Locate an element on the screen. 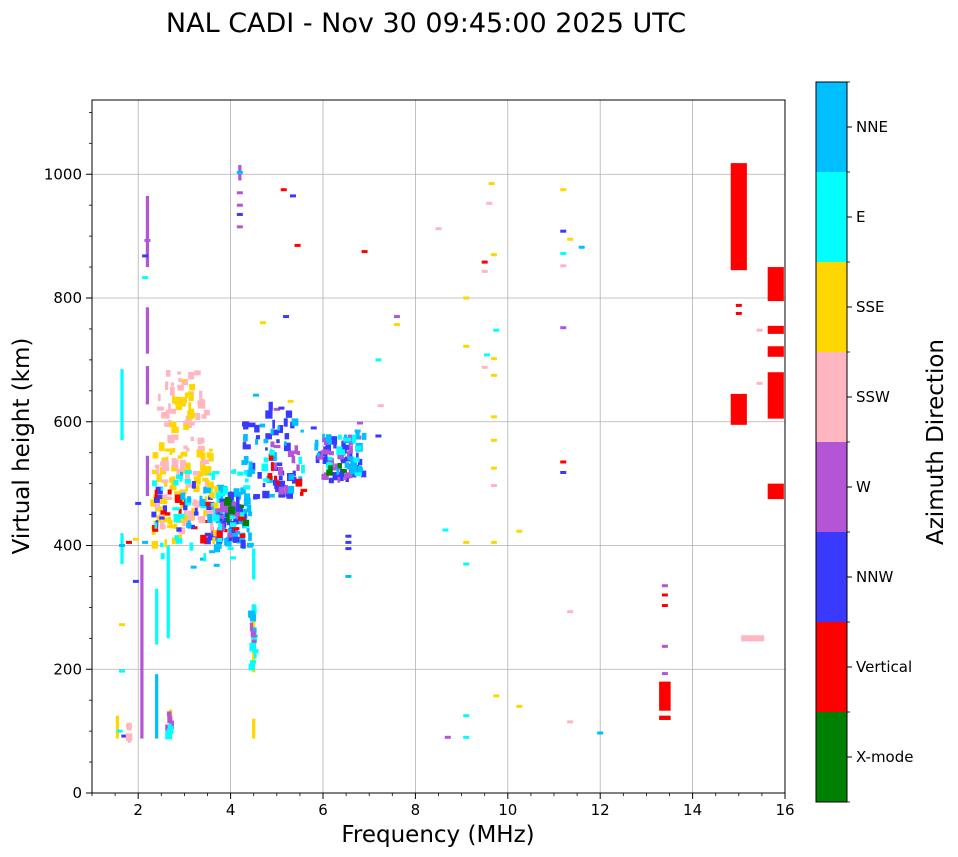  y-tick-label: 400 is located at coordinates (67, 546).